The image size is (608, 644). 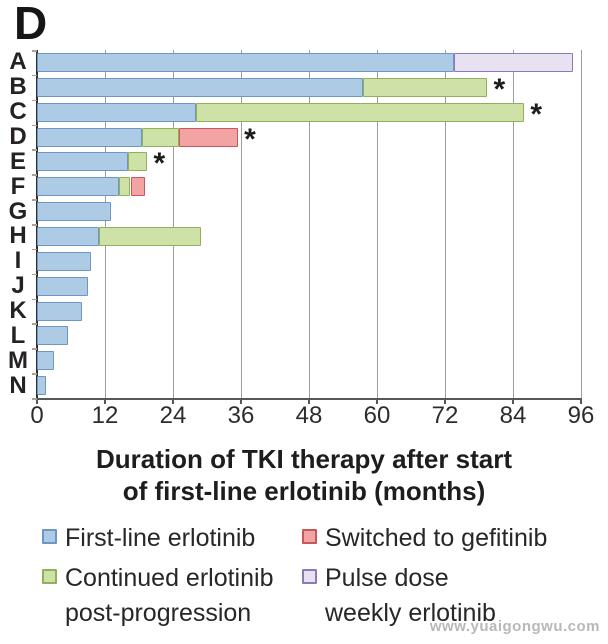 I want to click on bar-D-segment-switched, so click(x=208, y=137).